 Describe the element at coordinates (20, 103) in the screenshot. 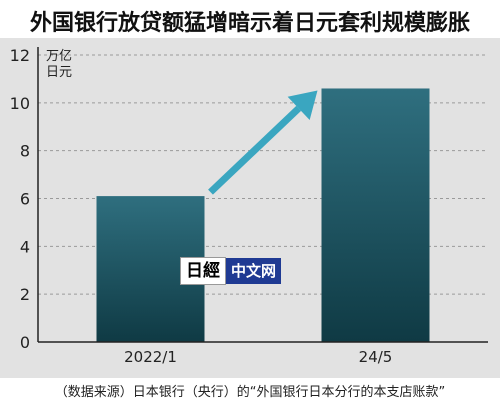

I see `y-tick-label: 10` at that location.